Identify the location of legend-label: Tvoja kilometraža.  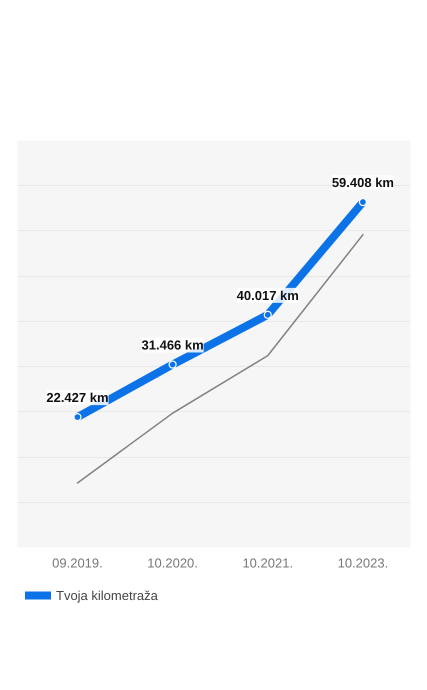
(107, 595).